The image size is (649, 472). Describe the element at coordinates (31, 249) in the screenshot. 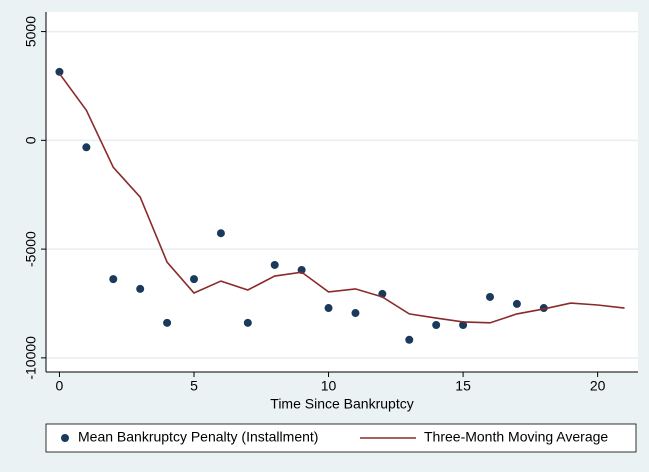

I see `y-tick-label: -5000` at that location.